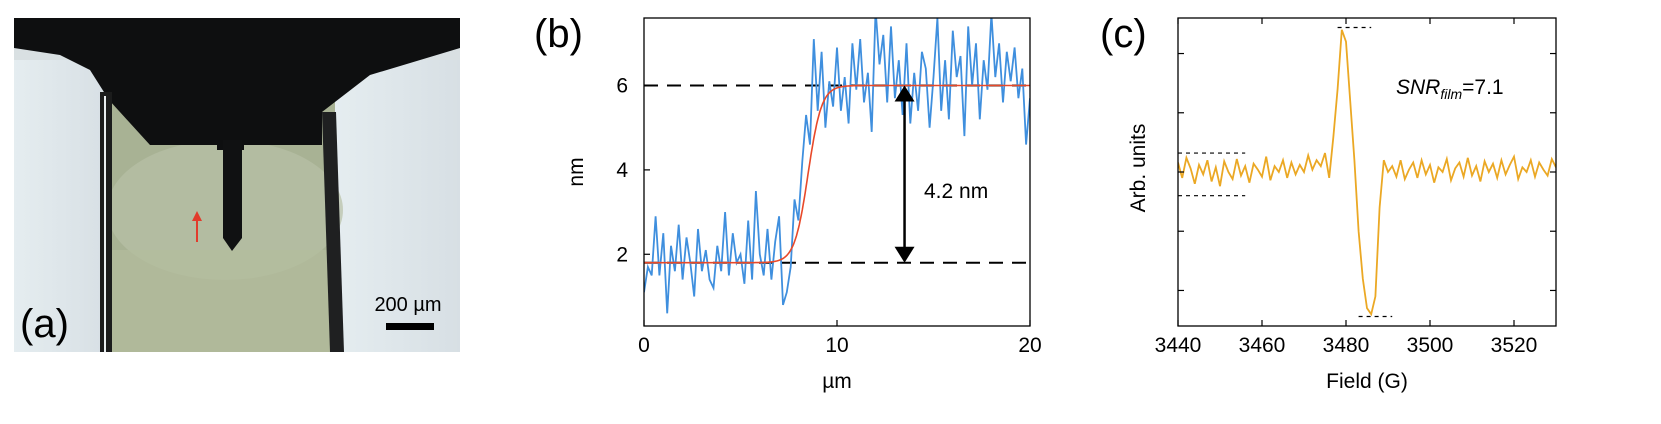  I want to click on micrograph-film-lower, so click(222, 301).